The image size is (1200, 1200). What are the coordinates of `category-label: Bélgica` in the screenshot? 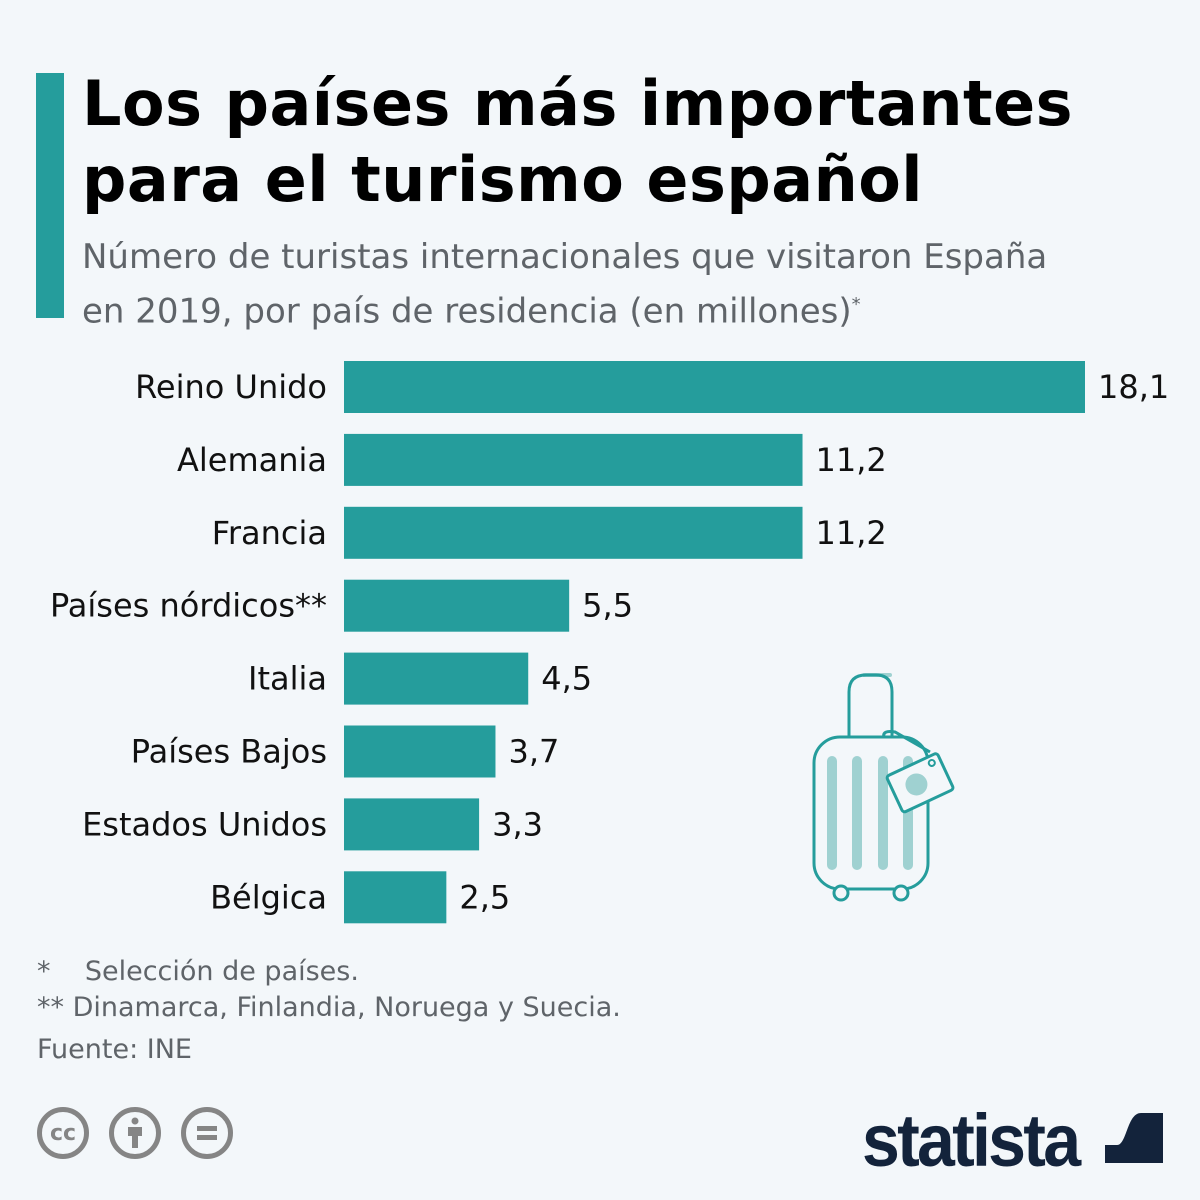 It's located at (268, 897).